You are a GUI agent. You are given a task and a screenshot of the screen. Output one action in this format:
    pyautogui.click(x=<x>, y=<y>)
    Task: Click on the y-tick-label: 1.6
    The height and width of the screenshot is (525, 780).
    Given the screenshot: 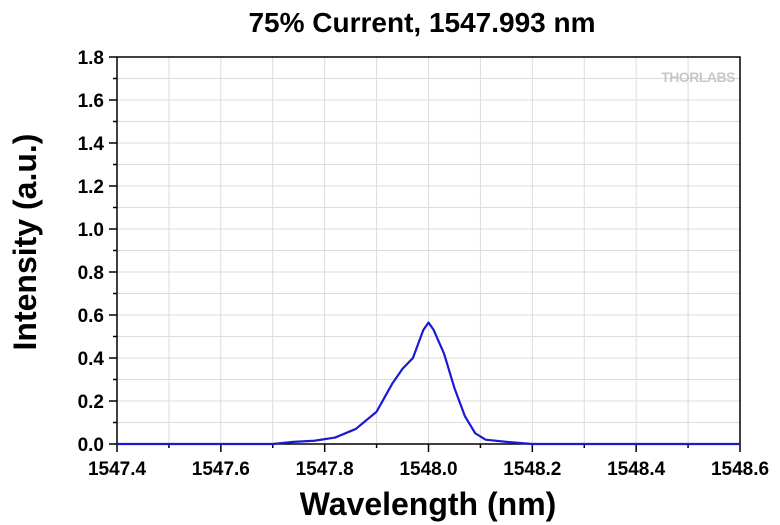 What is the action you would take?
    pyautogui.click(x=91, y=101)
    